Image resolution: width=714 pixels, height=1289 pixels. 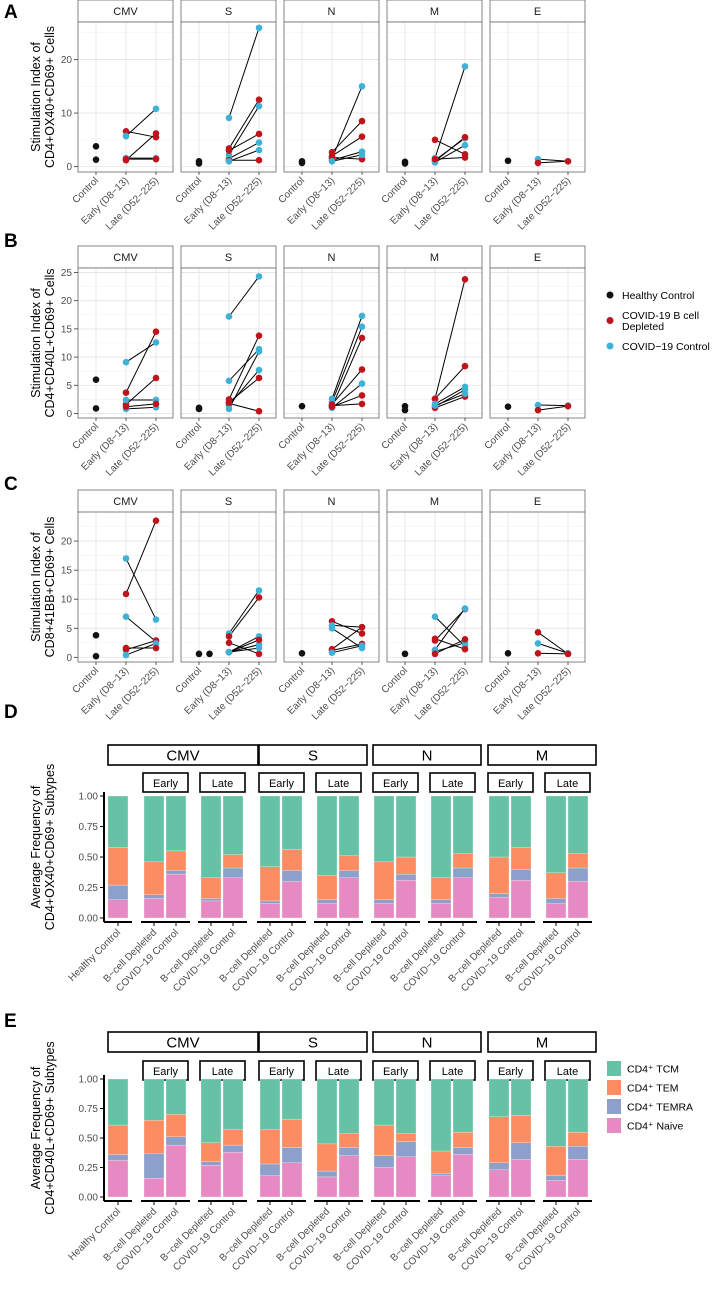 What do you see at coordinates (614, 1068) in the screenshot?
I see `legend-key-tcm` at bounding box center [614, 1068].